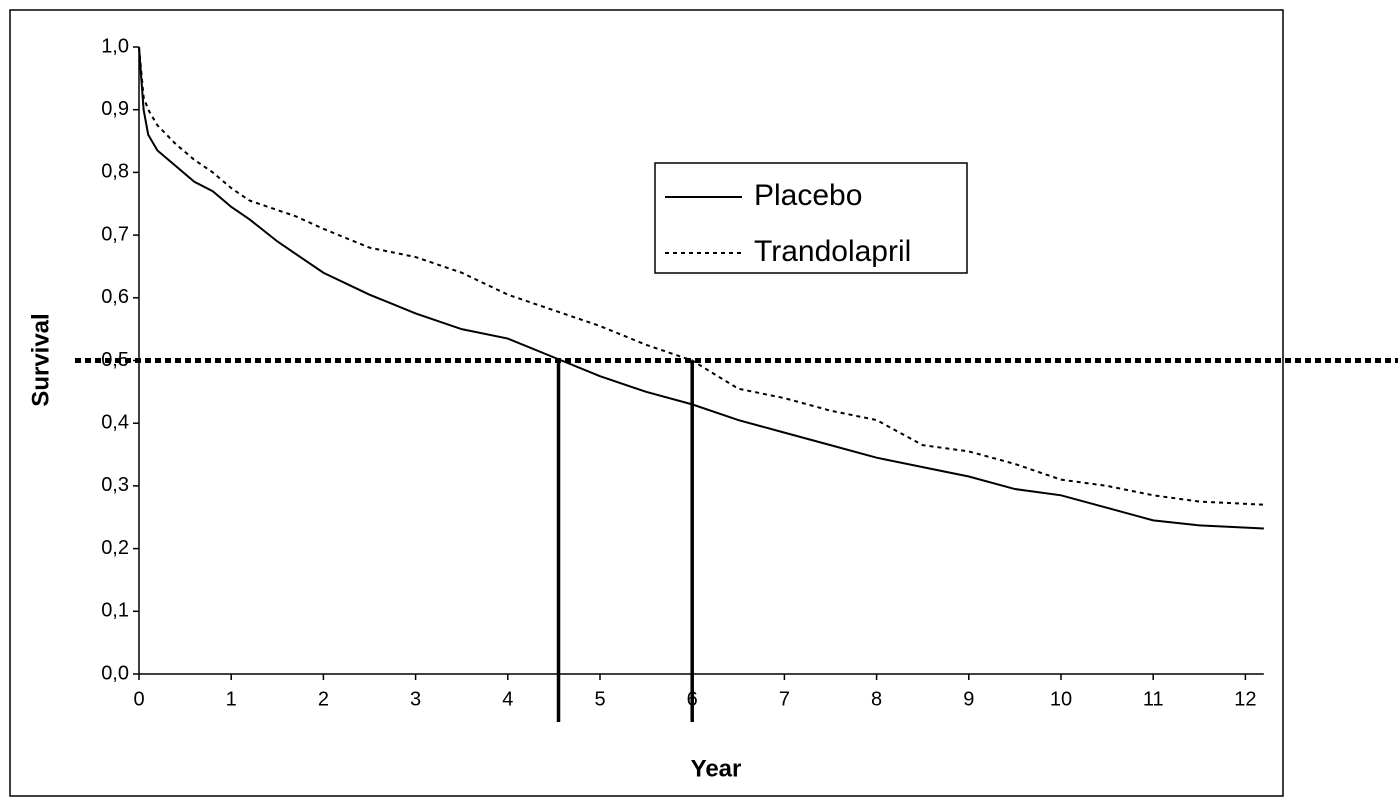  Describe the element at coordinates (40, 359) in the screenshot. I see `y-axis-label: Survival` at that location.